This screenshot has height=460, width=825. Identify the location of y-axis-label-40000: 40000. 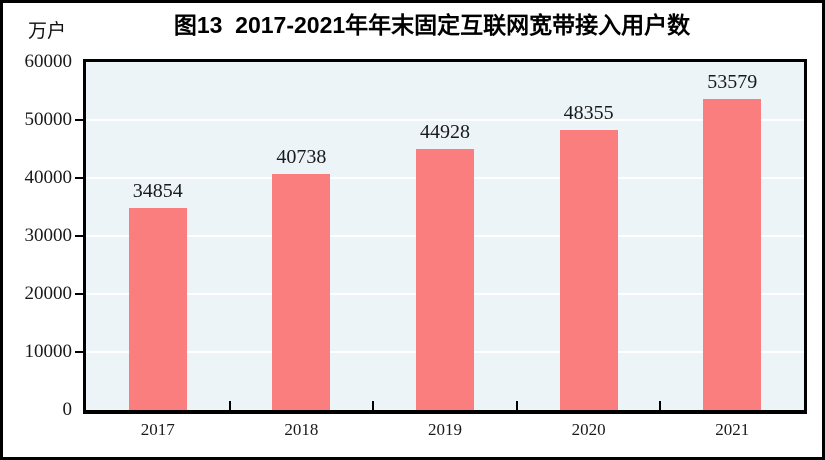
(48, 177).